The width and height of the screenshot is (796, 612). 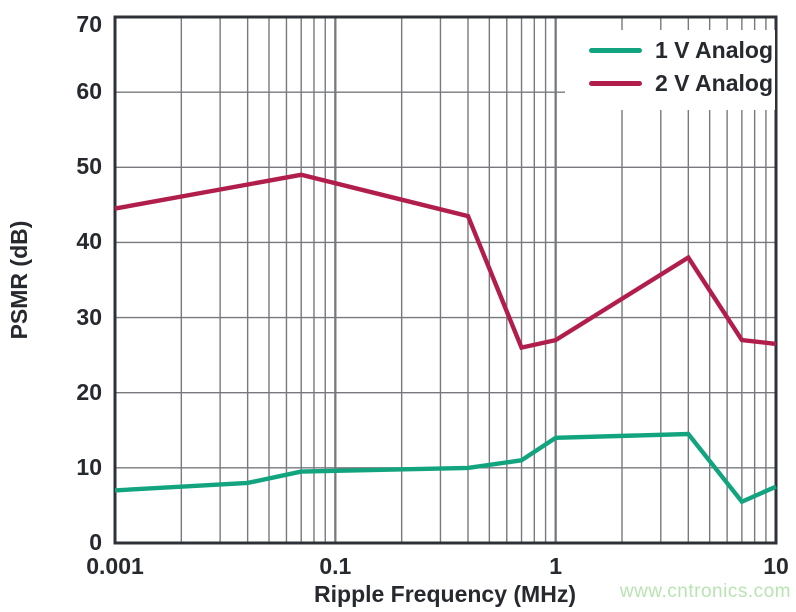 I want to click on y-tick-label: 30, so click(x=89, y=316).